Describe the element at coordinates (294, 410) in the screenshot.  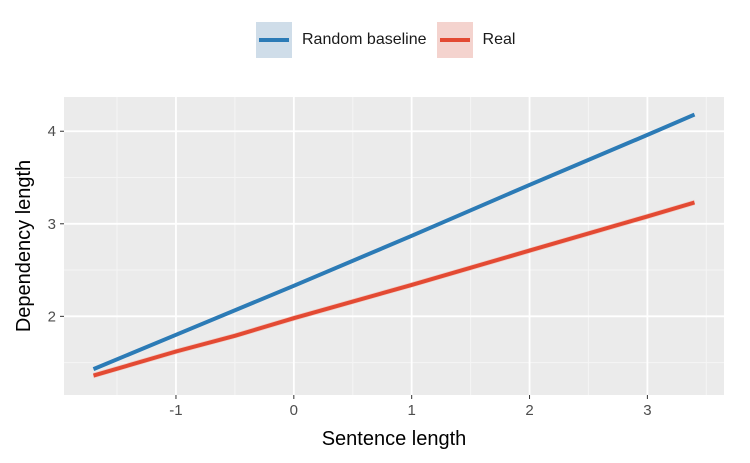
I see `x-tick-label: 0` at that location.